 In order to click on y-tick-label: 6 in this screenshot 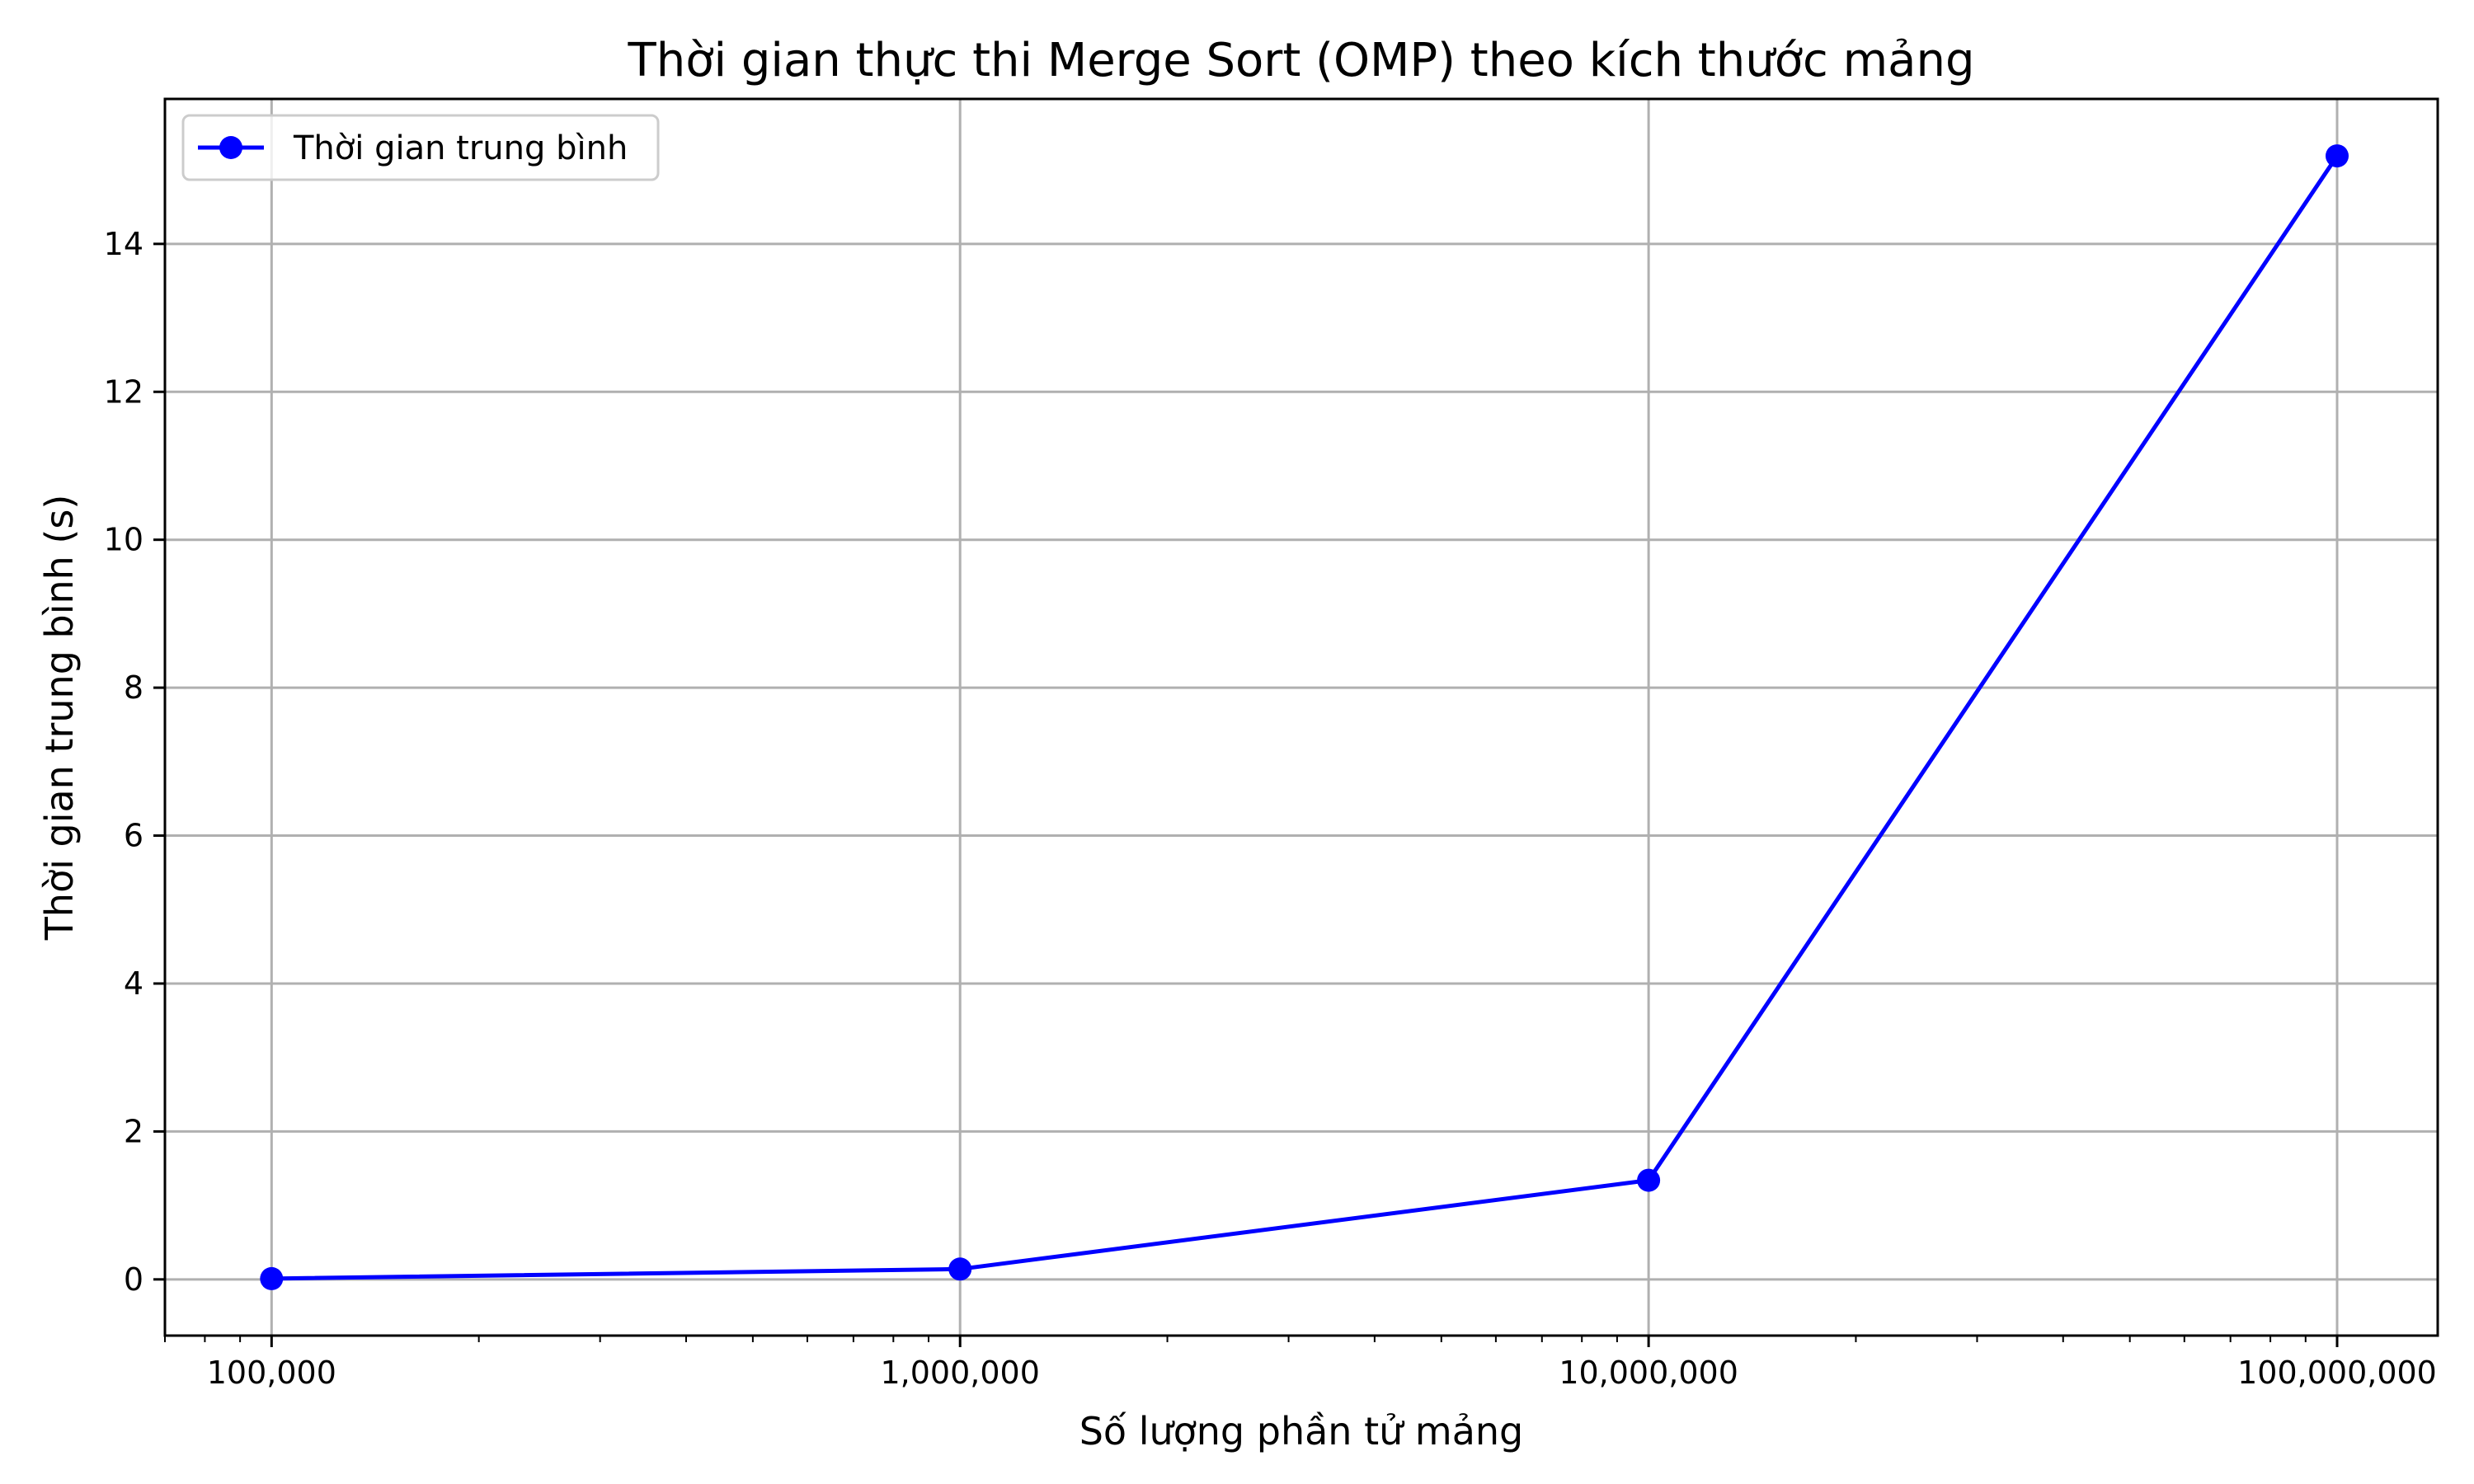, I will do `click(133, 836)`.